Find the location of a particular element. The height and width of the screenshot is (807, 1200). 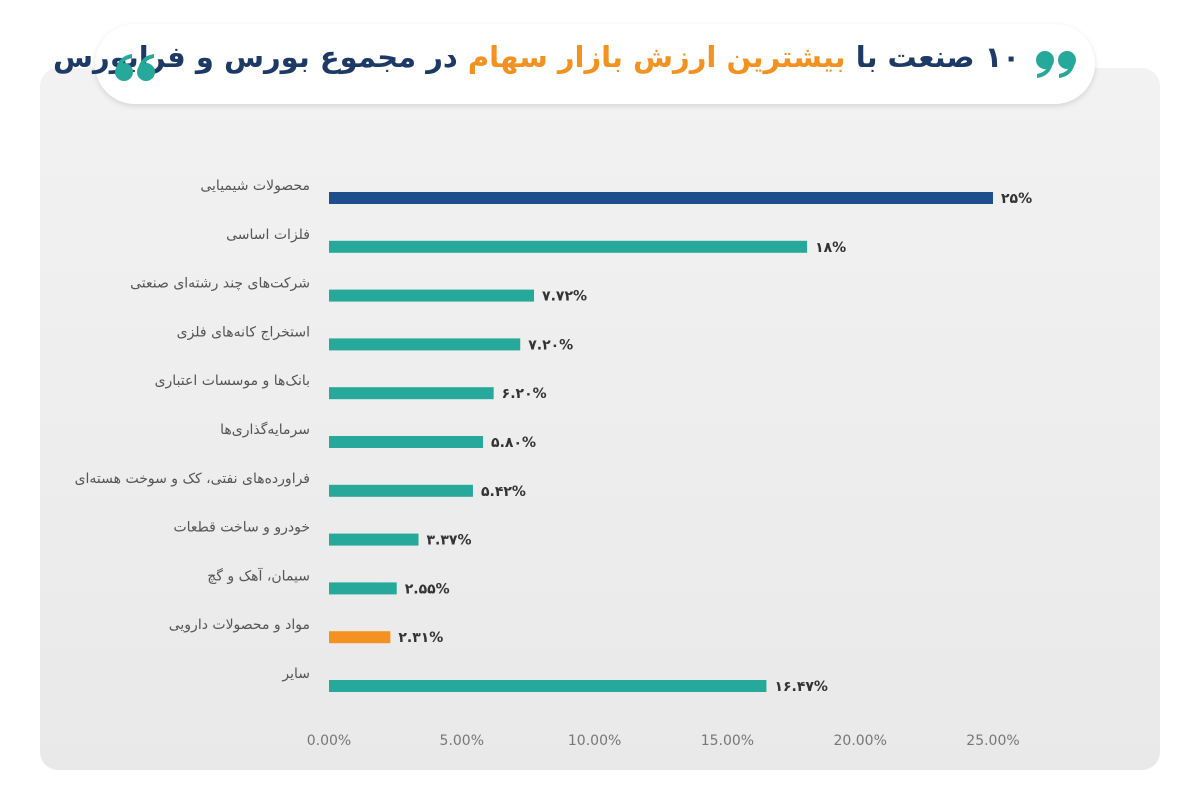

value-label: ۷.۷۲% is located at coordinates (564, 297).